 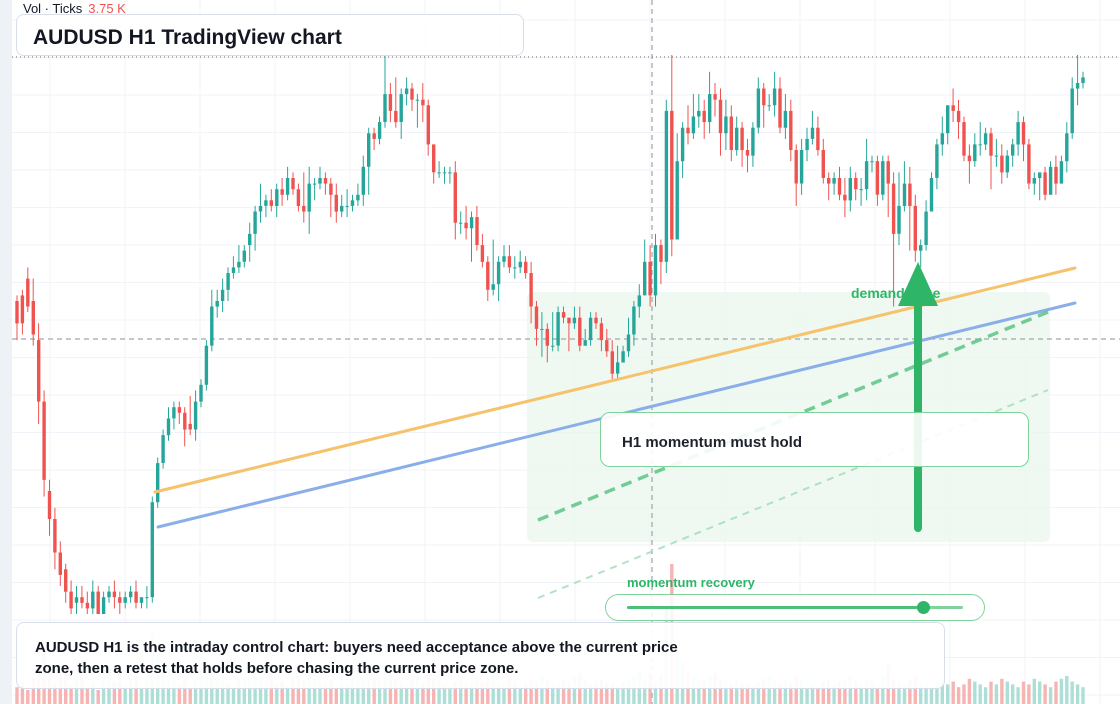 I want to click on momentum-slider-knob, so click(x=923, y=607).